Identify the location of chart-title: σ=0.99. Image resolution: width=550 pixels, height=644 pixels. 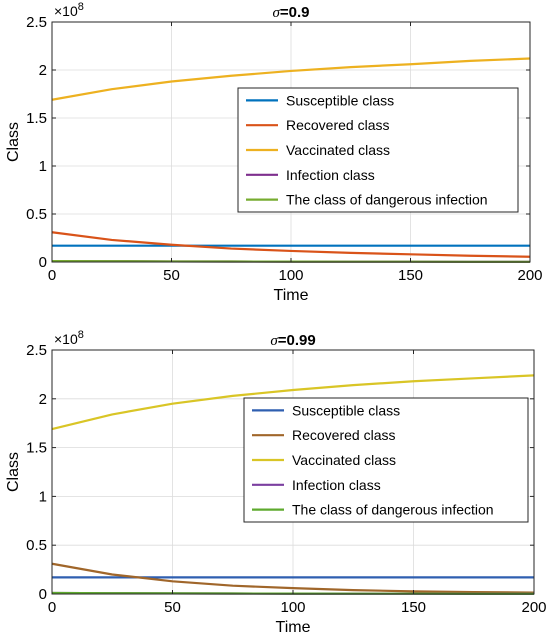
(292, 340).